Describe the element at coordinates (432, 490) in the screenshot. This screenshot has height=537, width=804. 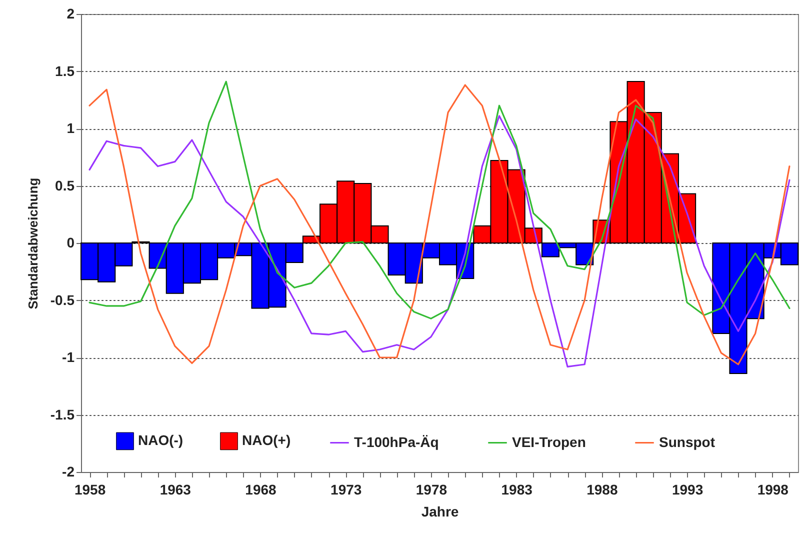
I see `x-tick-label: 1978` at that location.